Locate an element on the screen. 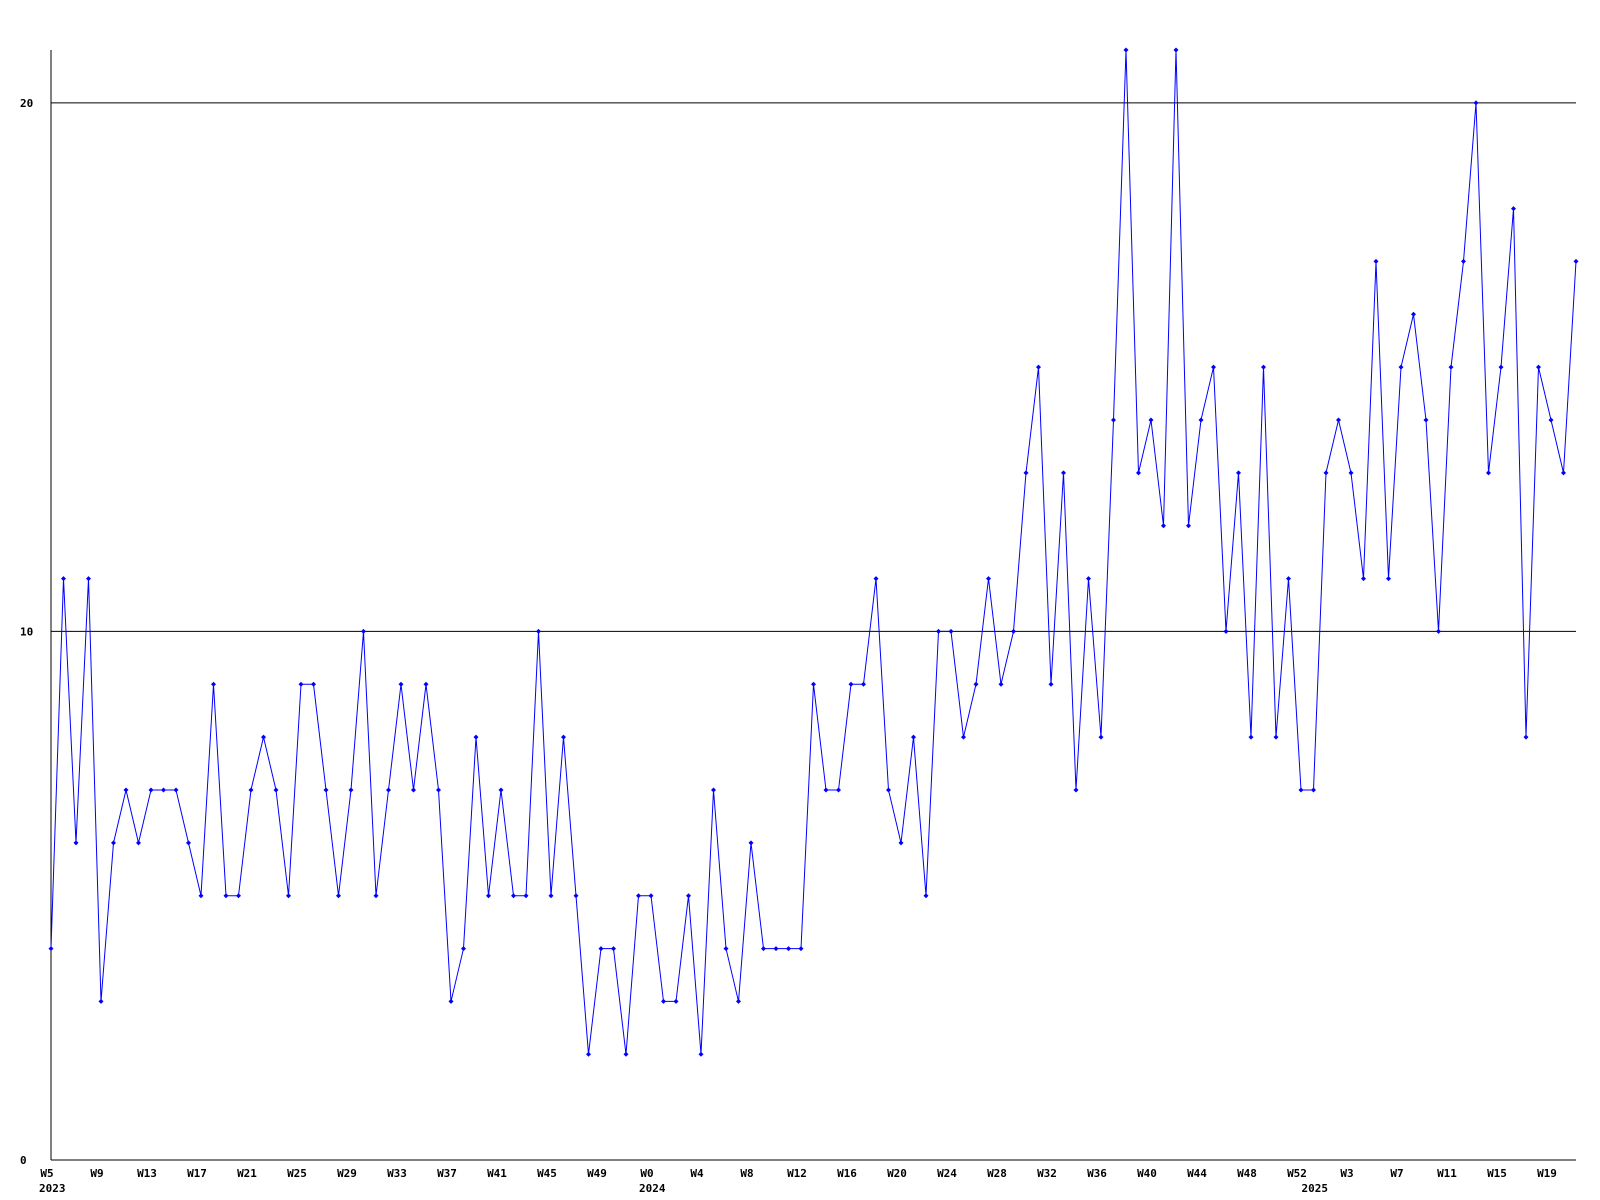 This screenshot has height=1200, width=1600. x-tick-label: W3 is located at coordinates (1346, 1173).